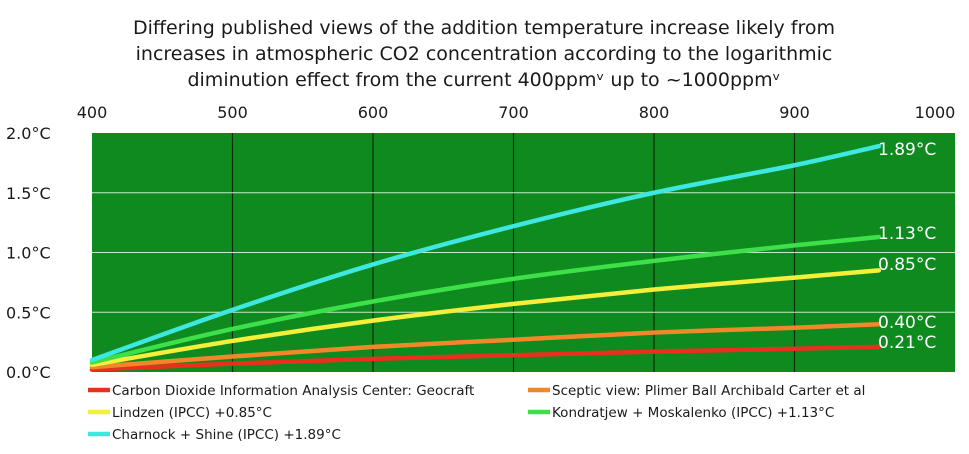 The width and height of the screenshot is (969, 454). Describe the element at coordinates (28, 193) in the screenshot. I see `y-tick-label: 1.5°C` at that location.